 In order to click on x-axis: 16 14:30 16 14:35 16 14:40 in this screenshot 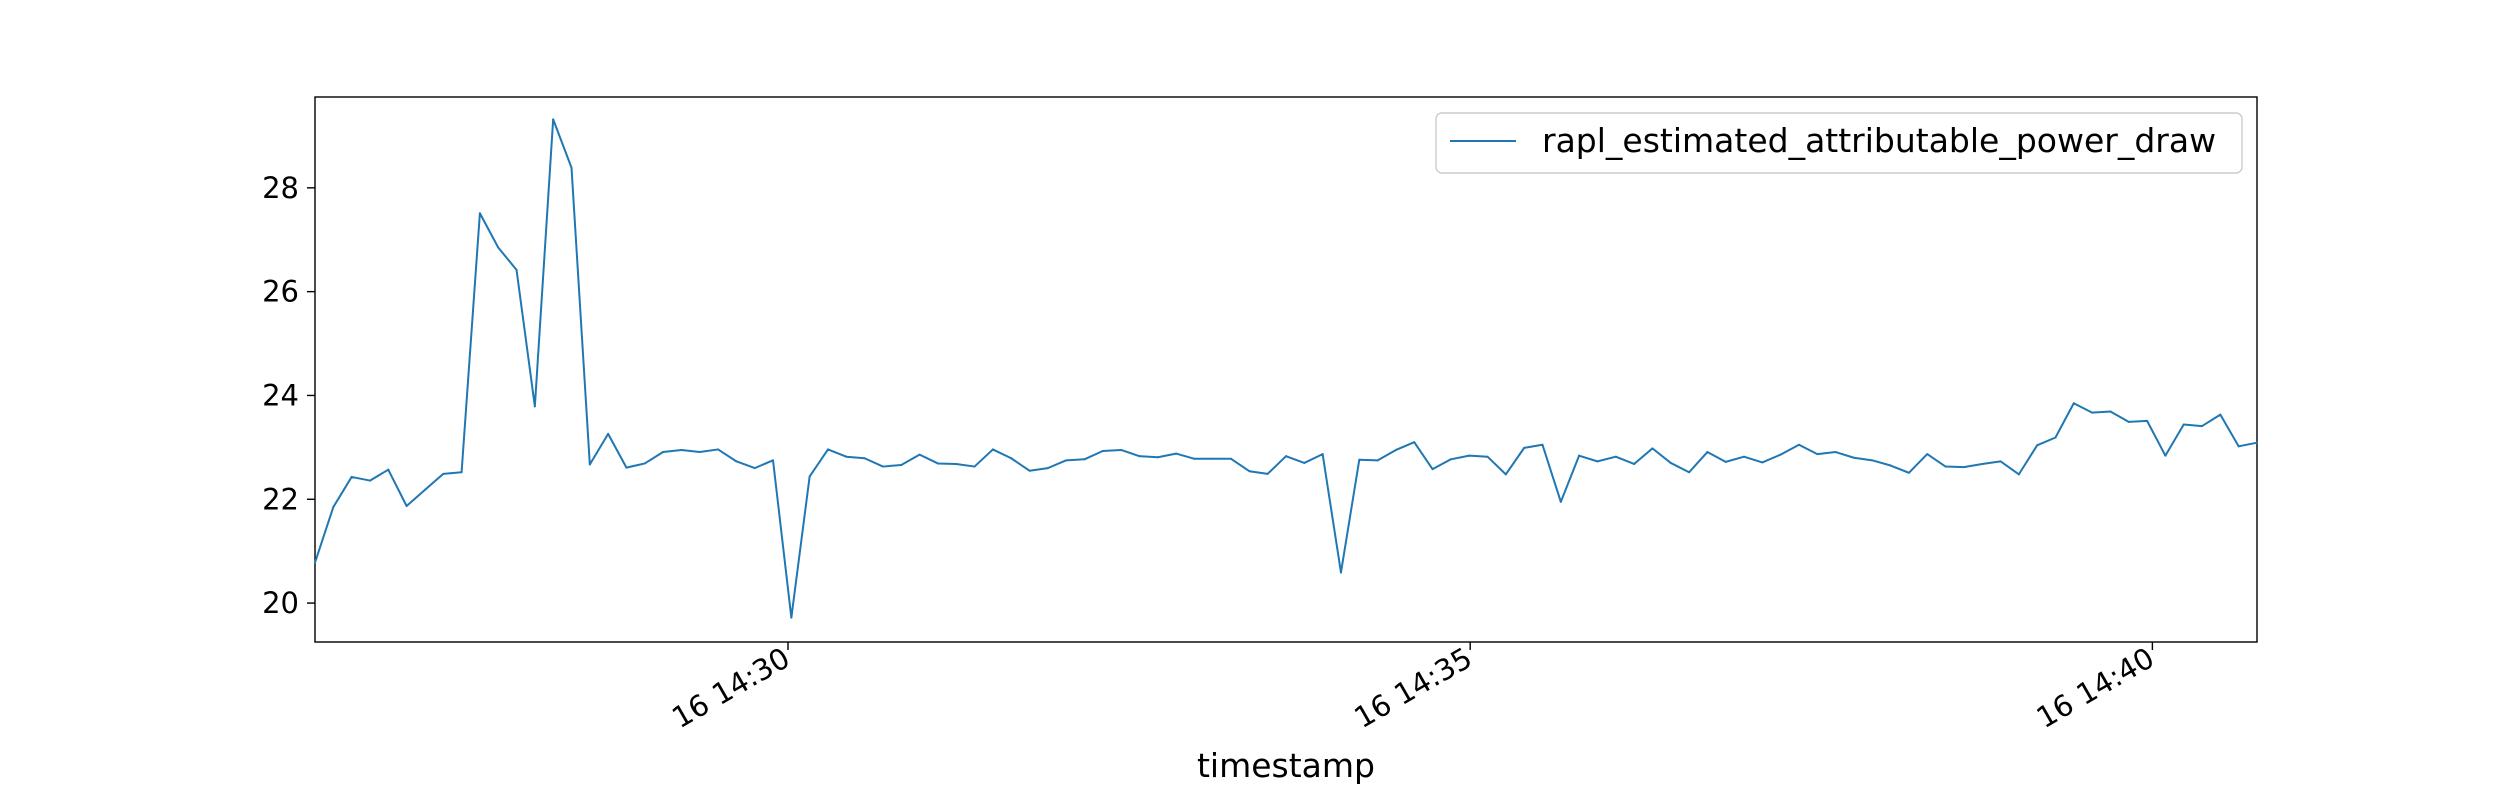, I will do `click(1413, 688)`.